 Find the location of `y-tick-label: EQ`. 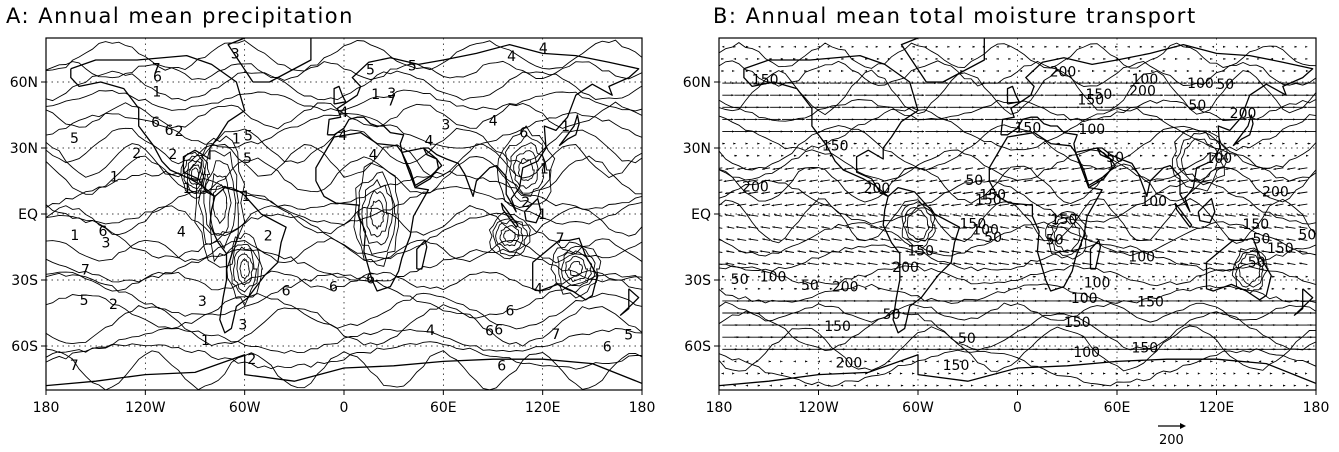

y-tick-label: EQ is located at coordinates (28, 215).